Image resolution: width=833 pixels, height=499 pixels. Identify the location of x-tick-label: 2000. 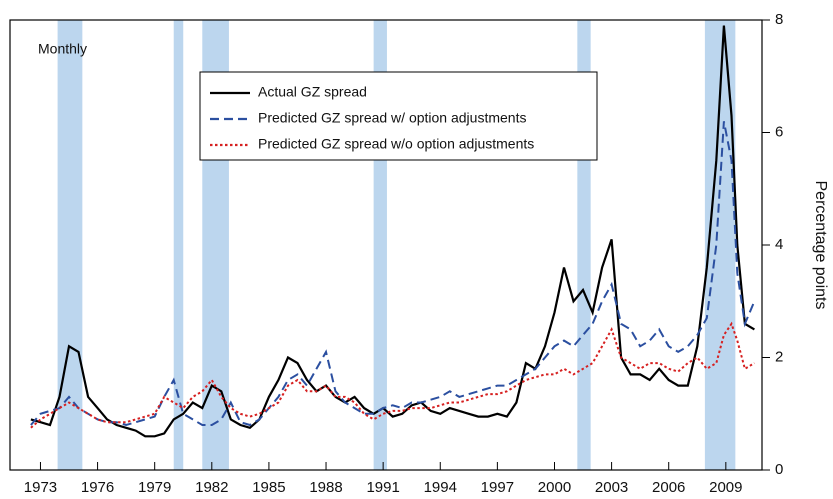
(554, 487).